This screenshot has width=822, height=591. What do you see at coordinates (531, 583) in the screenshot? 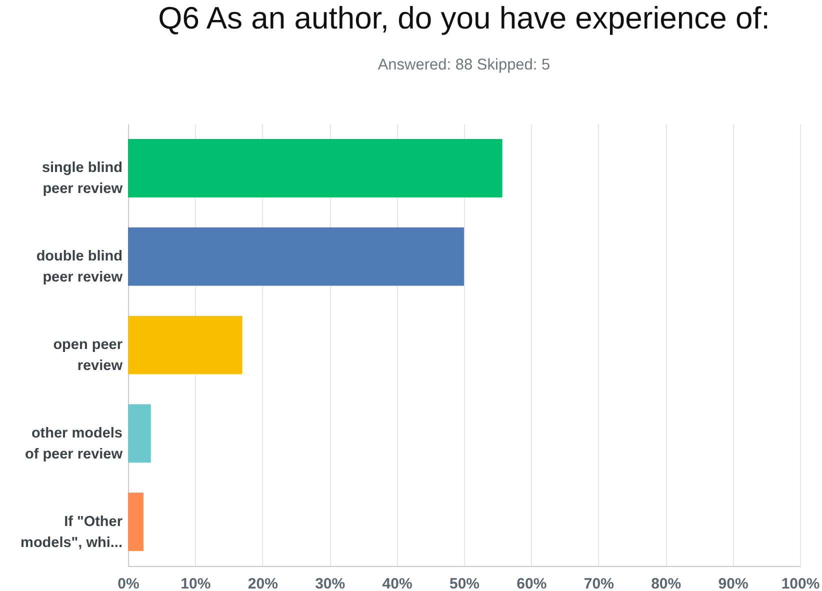
I see `x-tick-label: 60%` at bounding box center [531, 583].